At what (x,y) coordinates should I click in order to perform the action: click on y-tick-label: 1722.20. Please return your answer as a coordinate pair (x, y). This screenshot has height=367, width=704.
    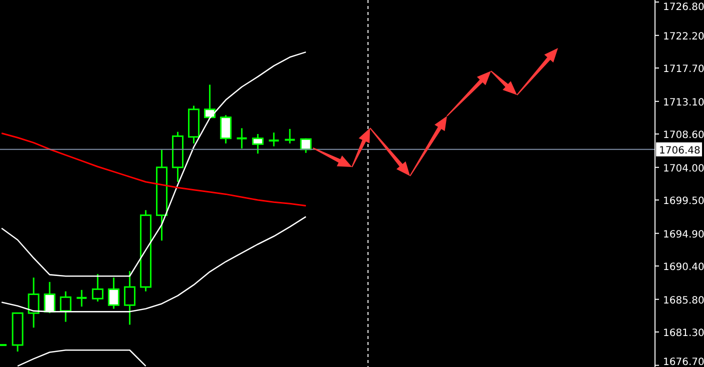
    Looking at the image, I should click on (683, 36).